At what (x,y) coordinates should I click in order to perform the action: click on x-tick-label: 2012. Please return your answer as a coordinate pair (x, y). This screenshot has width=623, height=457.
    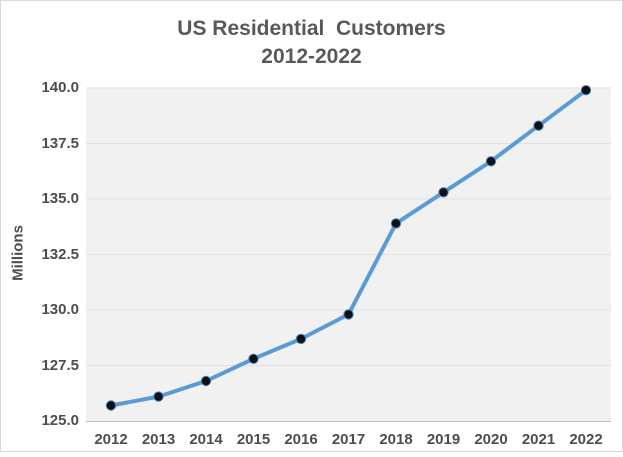
    Looking at the image, I should click on (111, 439).